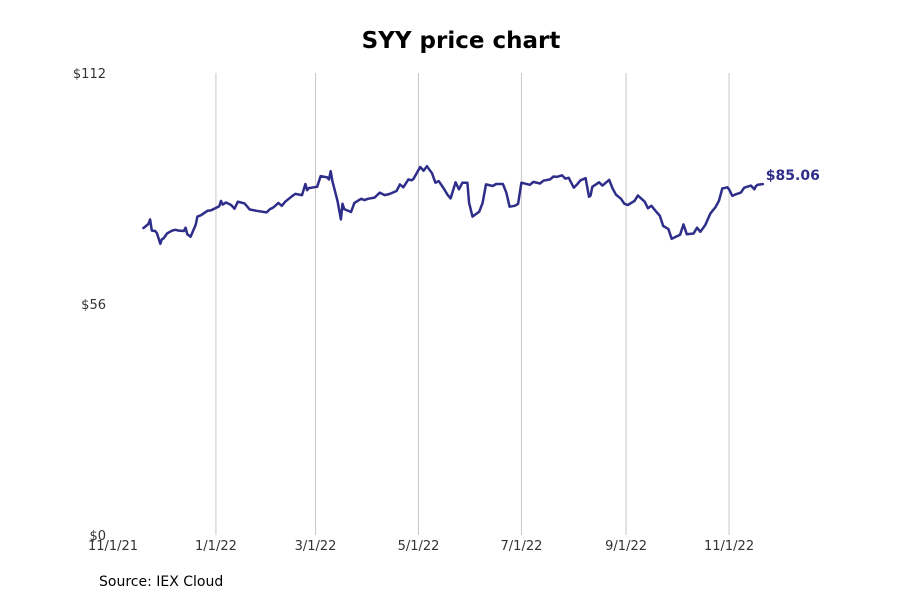  What do you see at coordinates (93, 305) in the screenshot?
I see `y-tick-label: $56` at bounding box center [93, 305].